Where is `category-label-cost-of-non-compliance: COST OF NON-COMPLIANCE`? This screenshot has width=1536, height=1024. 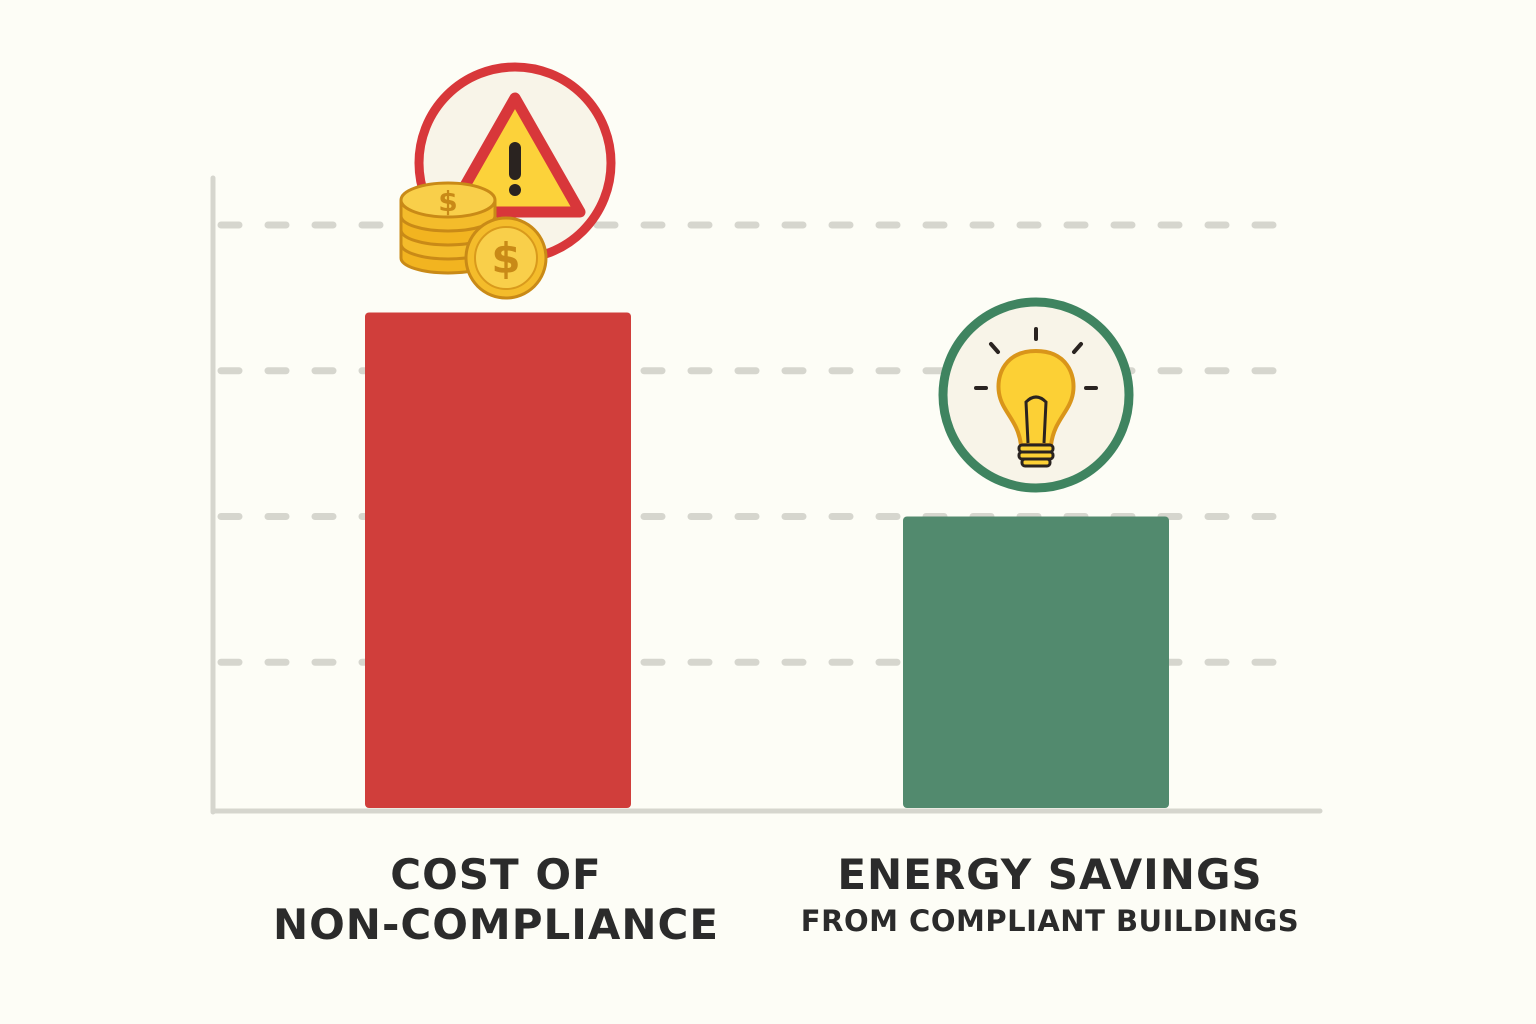
category-label-cost-of-non-compliance: COST OF NON-COMPLIANCE is located at coordinates (496, 899).